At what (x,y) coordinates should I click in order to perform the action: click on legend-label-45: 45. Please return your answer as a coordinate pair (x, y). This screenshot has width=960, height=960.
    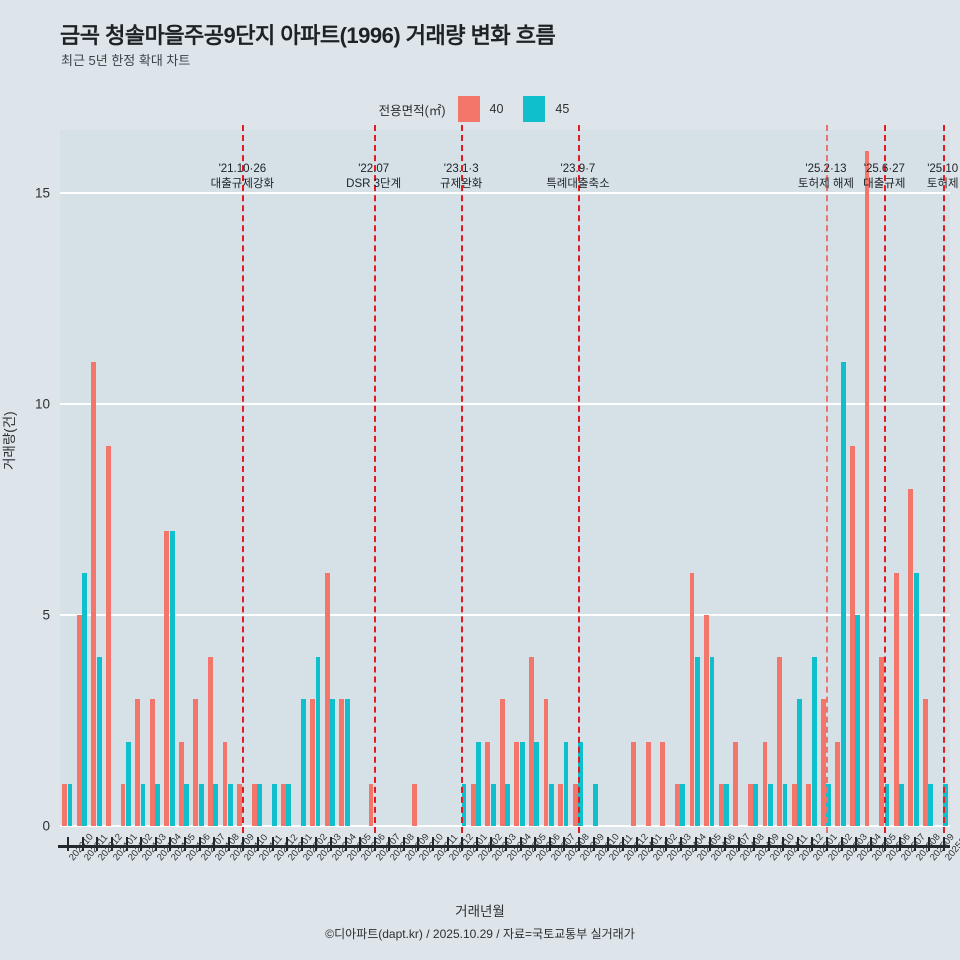
    Looking at the image, I should click on (562, 109).